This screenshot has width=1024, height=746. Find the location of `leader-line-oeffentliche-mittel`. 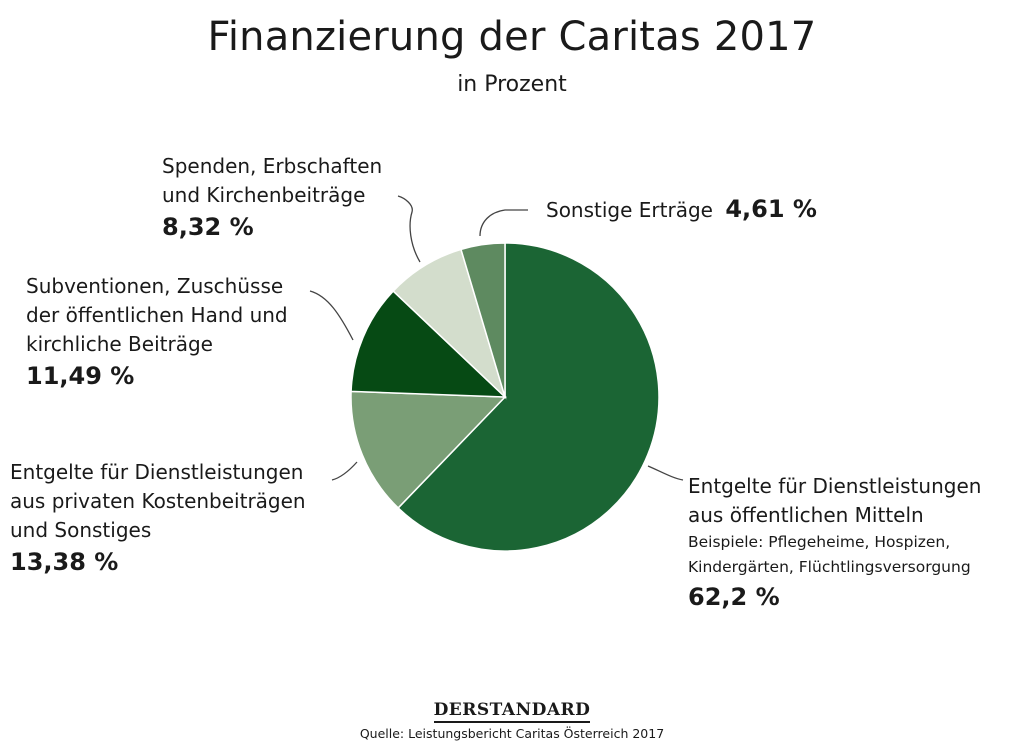

leader-line-oeffentliche-mittel is located at coordinates (665, 473).